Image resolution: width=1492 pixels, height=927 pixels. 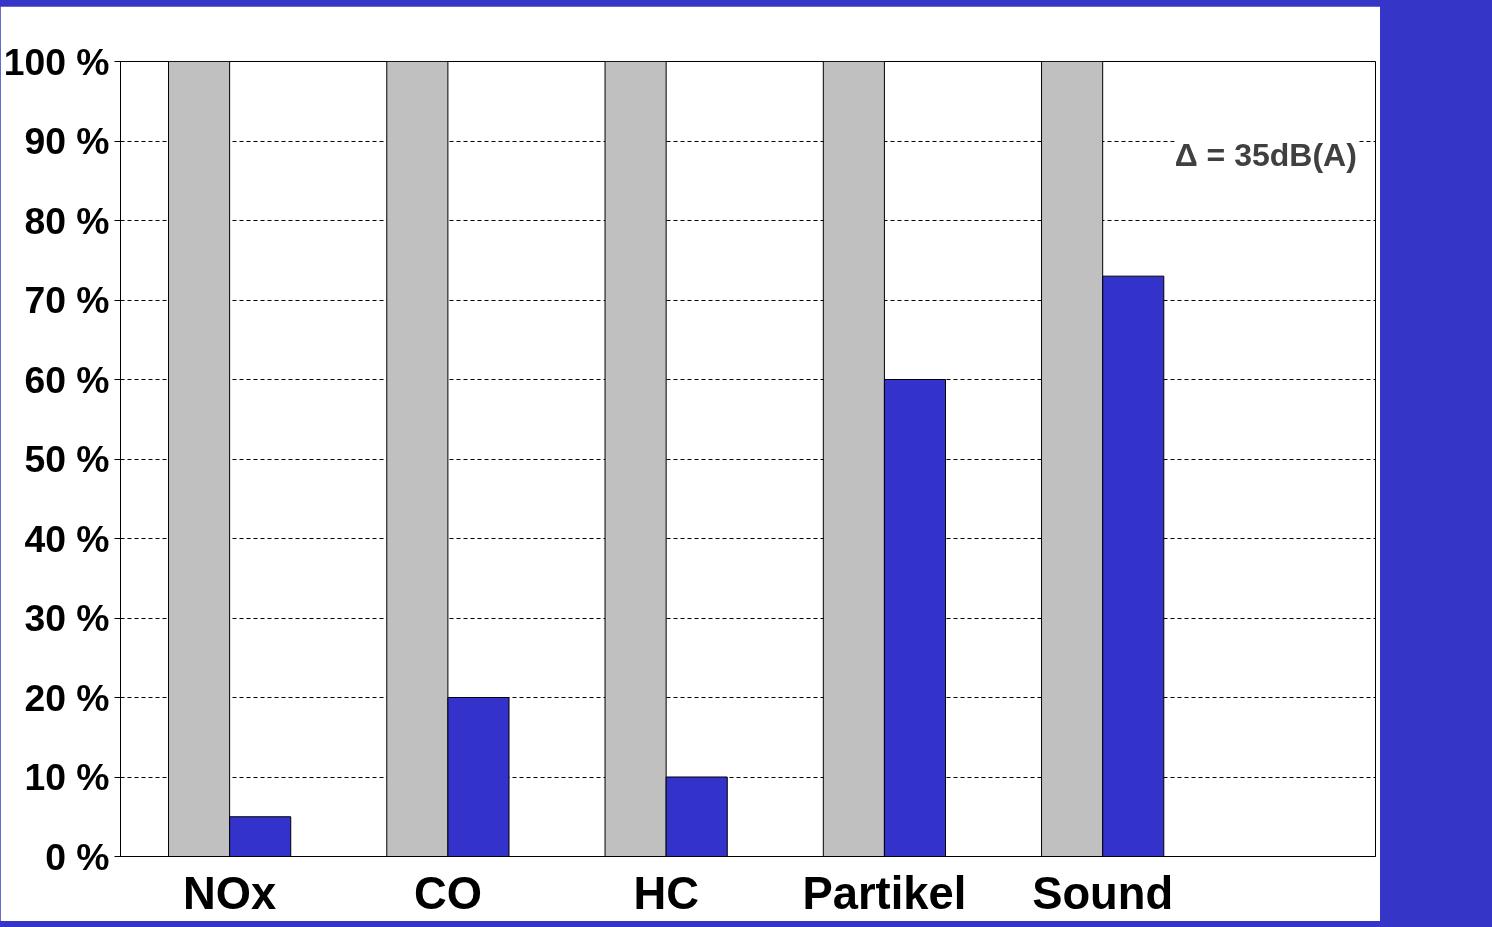 I want to click on y-tick-label: 50 %, so click(x=67, y=459).